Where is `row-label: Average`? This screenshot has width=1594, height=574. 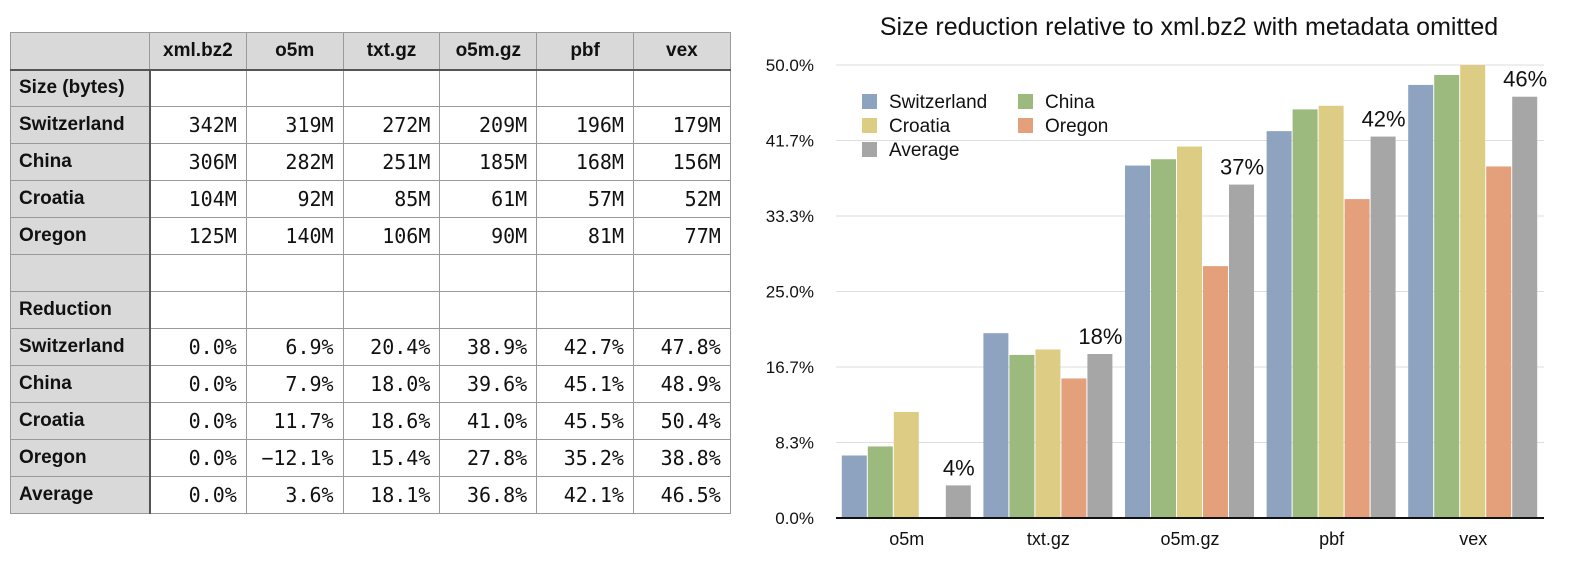
row-label: Average is located at coordinates (80, 495).